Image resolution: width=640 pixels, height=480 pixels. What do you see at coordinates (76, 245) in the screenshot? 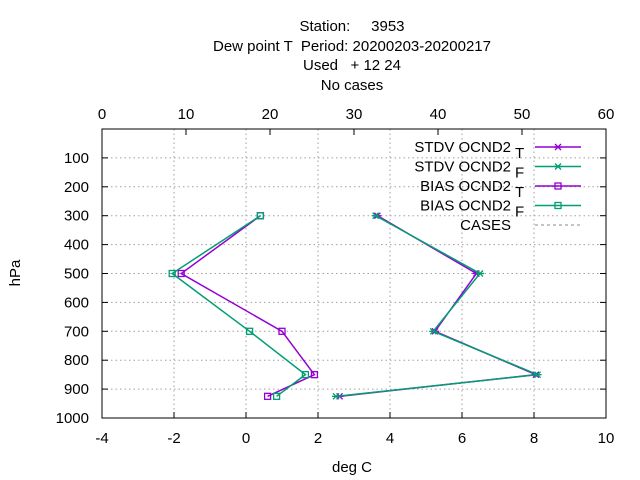
I see `y-tick-label: 400` at bounding box center [76, 245].